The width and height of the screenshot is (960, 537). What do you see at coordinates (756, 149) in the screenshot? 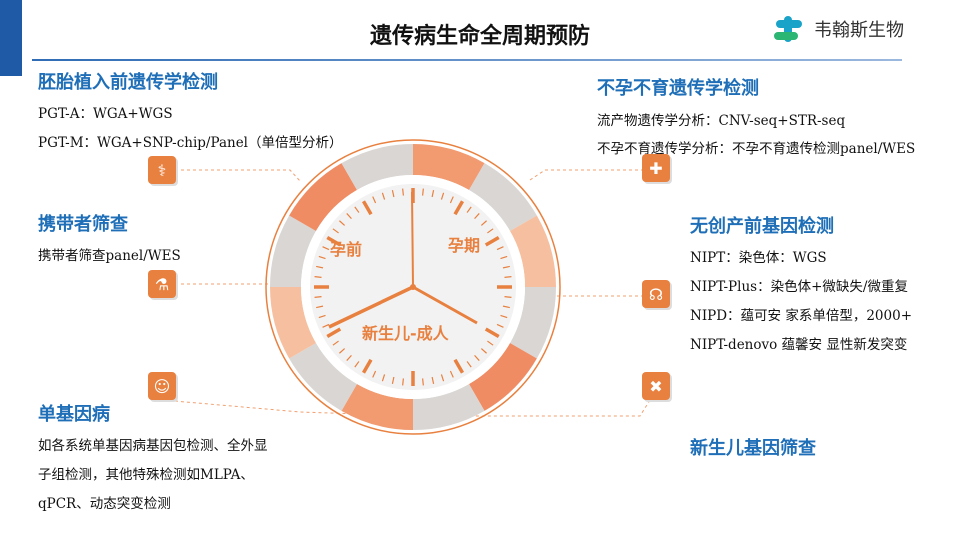
I see `infertility-line: 不孕不育遗传学分析：不孕不育遗传检测panel/WES` at bounding box center [756, 149].